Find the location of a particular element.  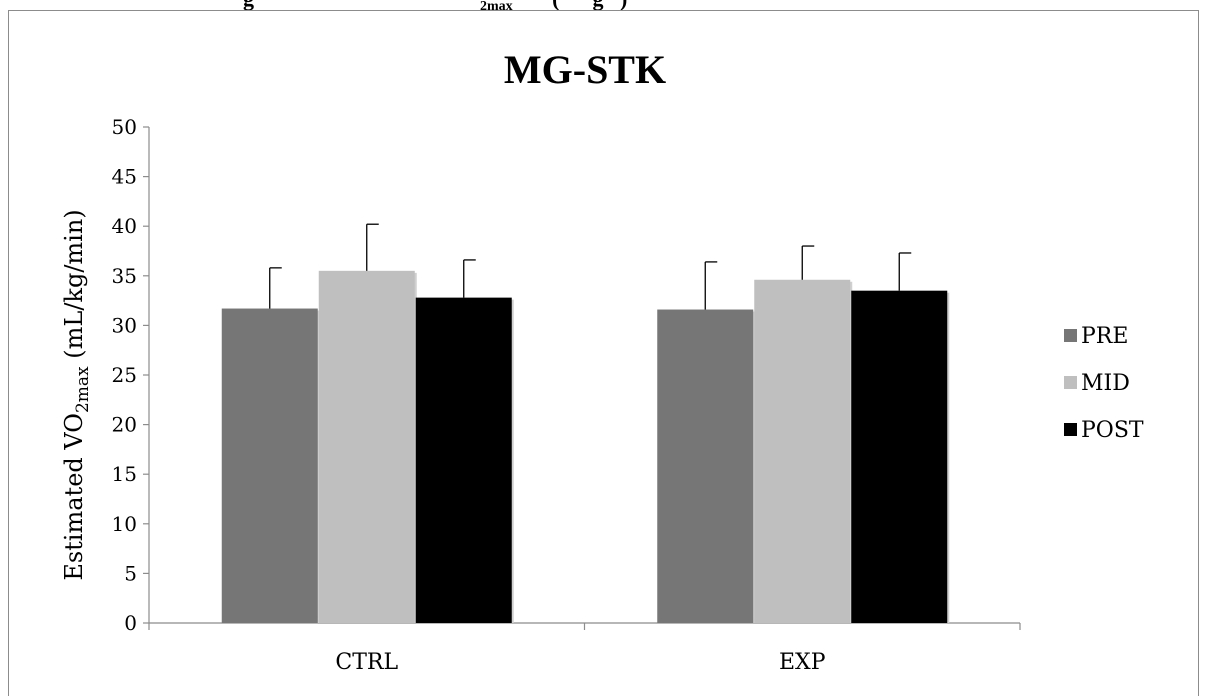

error-bars is located at coordinates (590, 266).